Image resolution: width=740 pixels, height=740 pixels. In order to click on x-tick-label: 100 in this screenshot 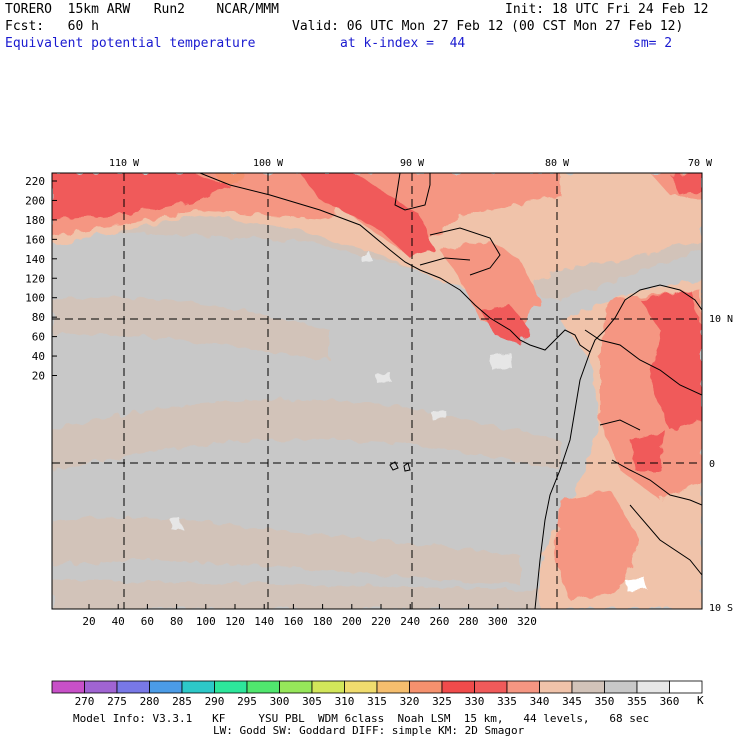, I will do `click(206, 621)`.